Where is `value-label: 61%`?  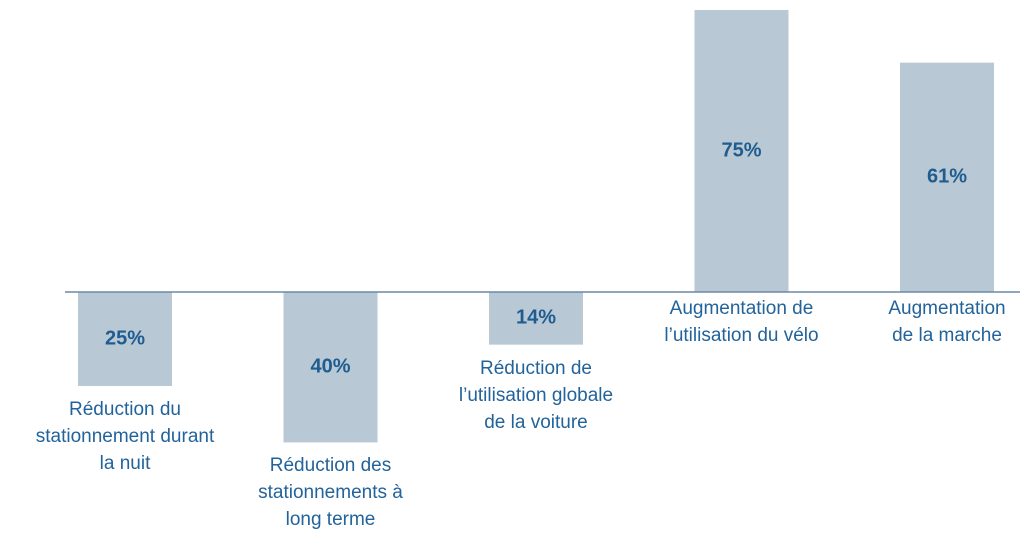 value-label: 61% is located at coordinates (947, 177).